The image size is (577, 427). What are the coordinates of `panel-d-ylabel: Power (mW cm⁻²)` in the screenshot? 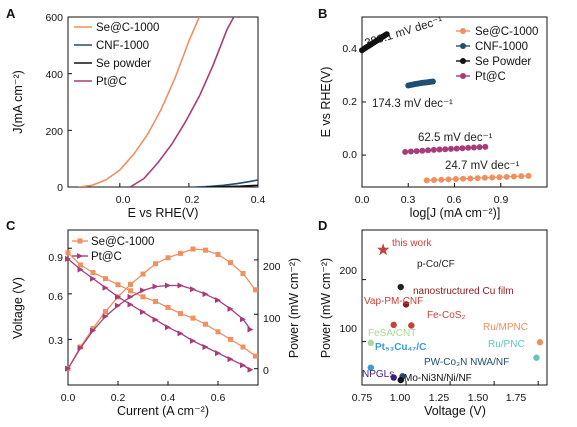 It's located at (326, 308).